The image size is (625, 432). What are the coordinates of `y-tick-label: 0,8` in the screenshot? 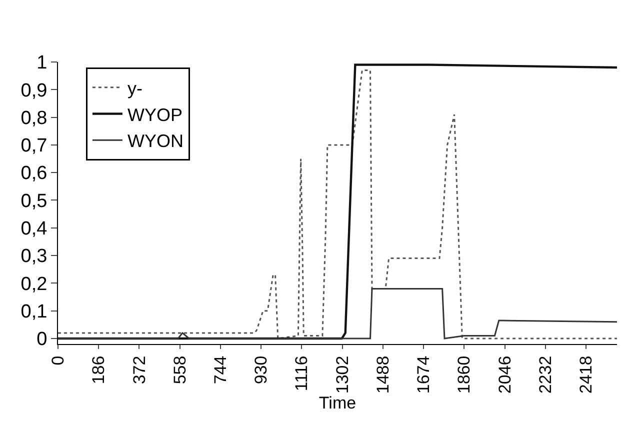 It's located at (34, 118).